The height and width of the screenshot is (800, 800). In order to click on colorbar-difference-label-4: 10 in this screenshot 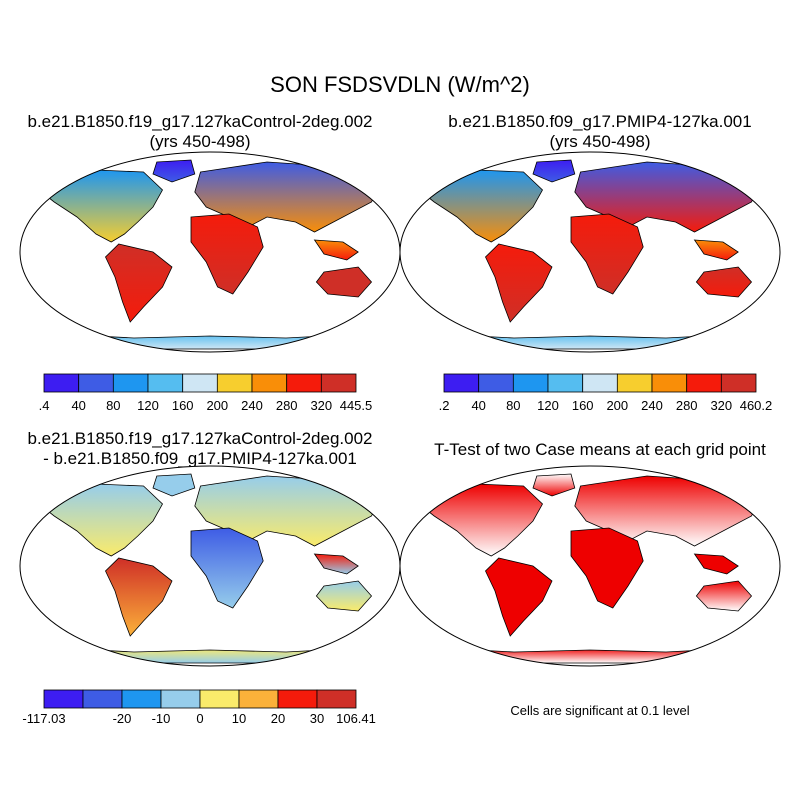, I will do `click(239, 718)`.